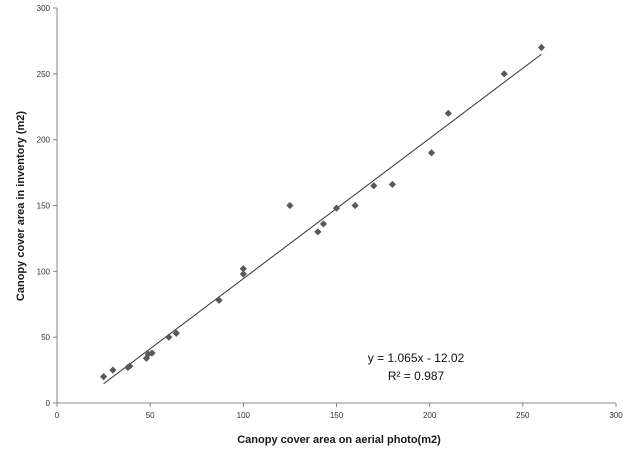 The width and height of the screenshot is (631, 450). What do you see at coordinates (44, 206) in the screenshot?
I see `y-tick-label: 150` at bounding box center [44, 206].